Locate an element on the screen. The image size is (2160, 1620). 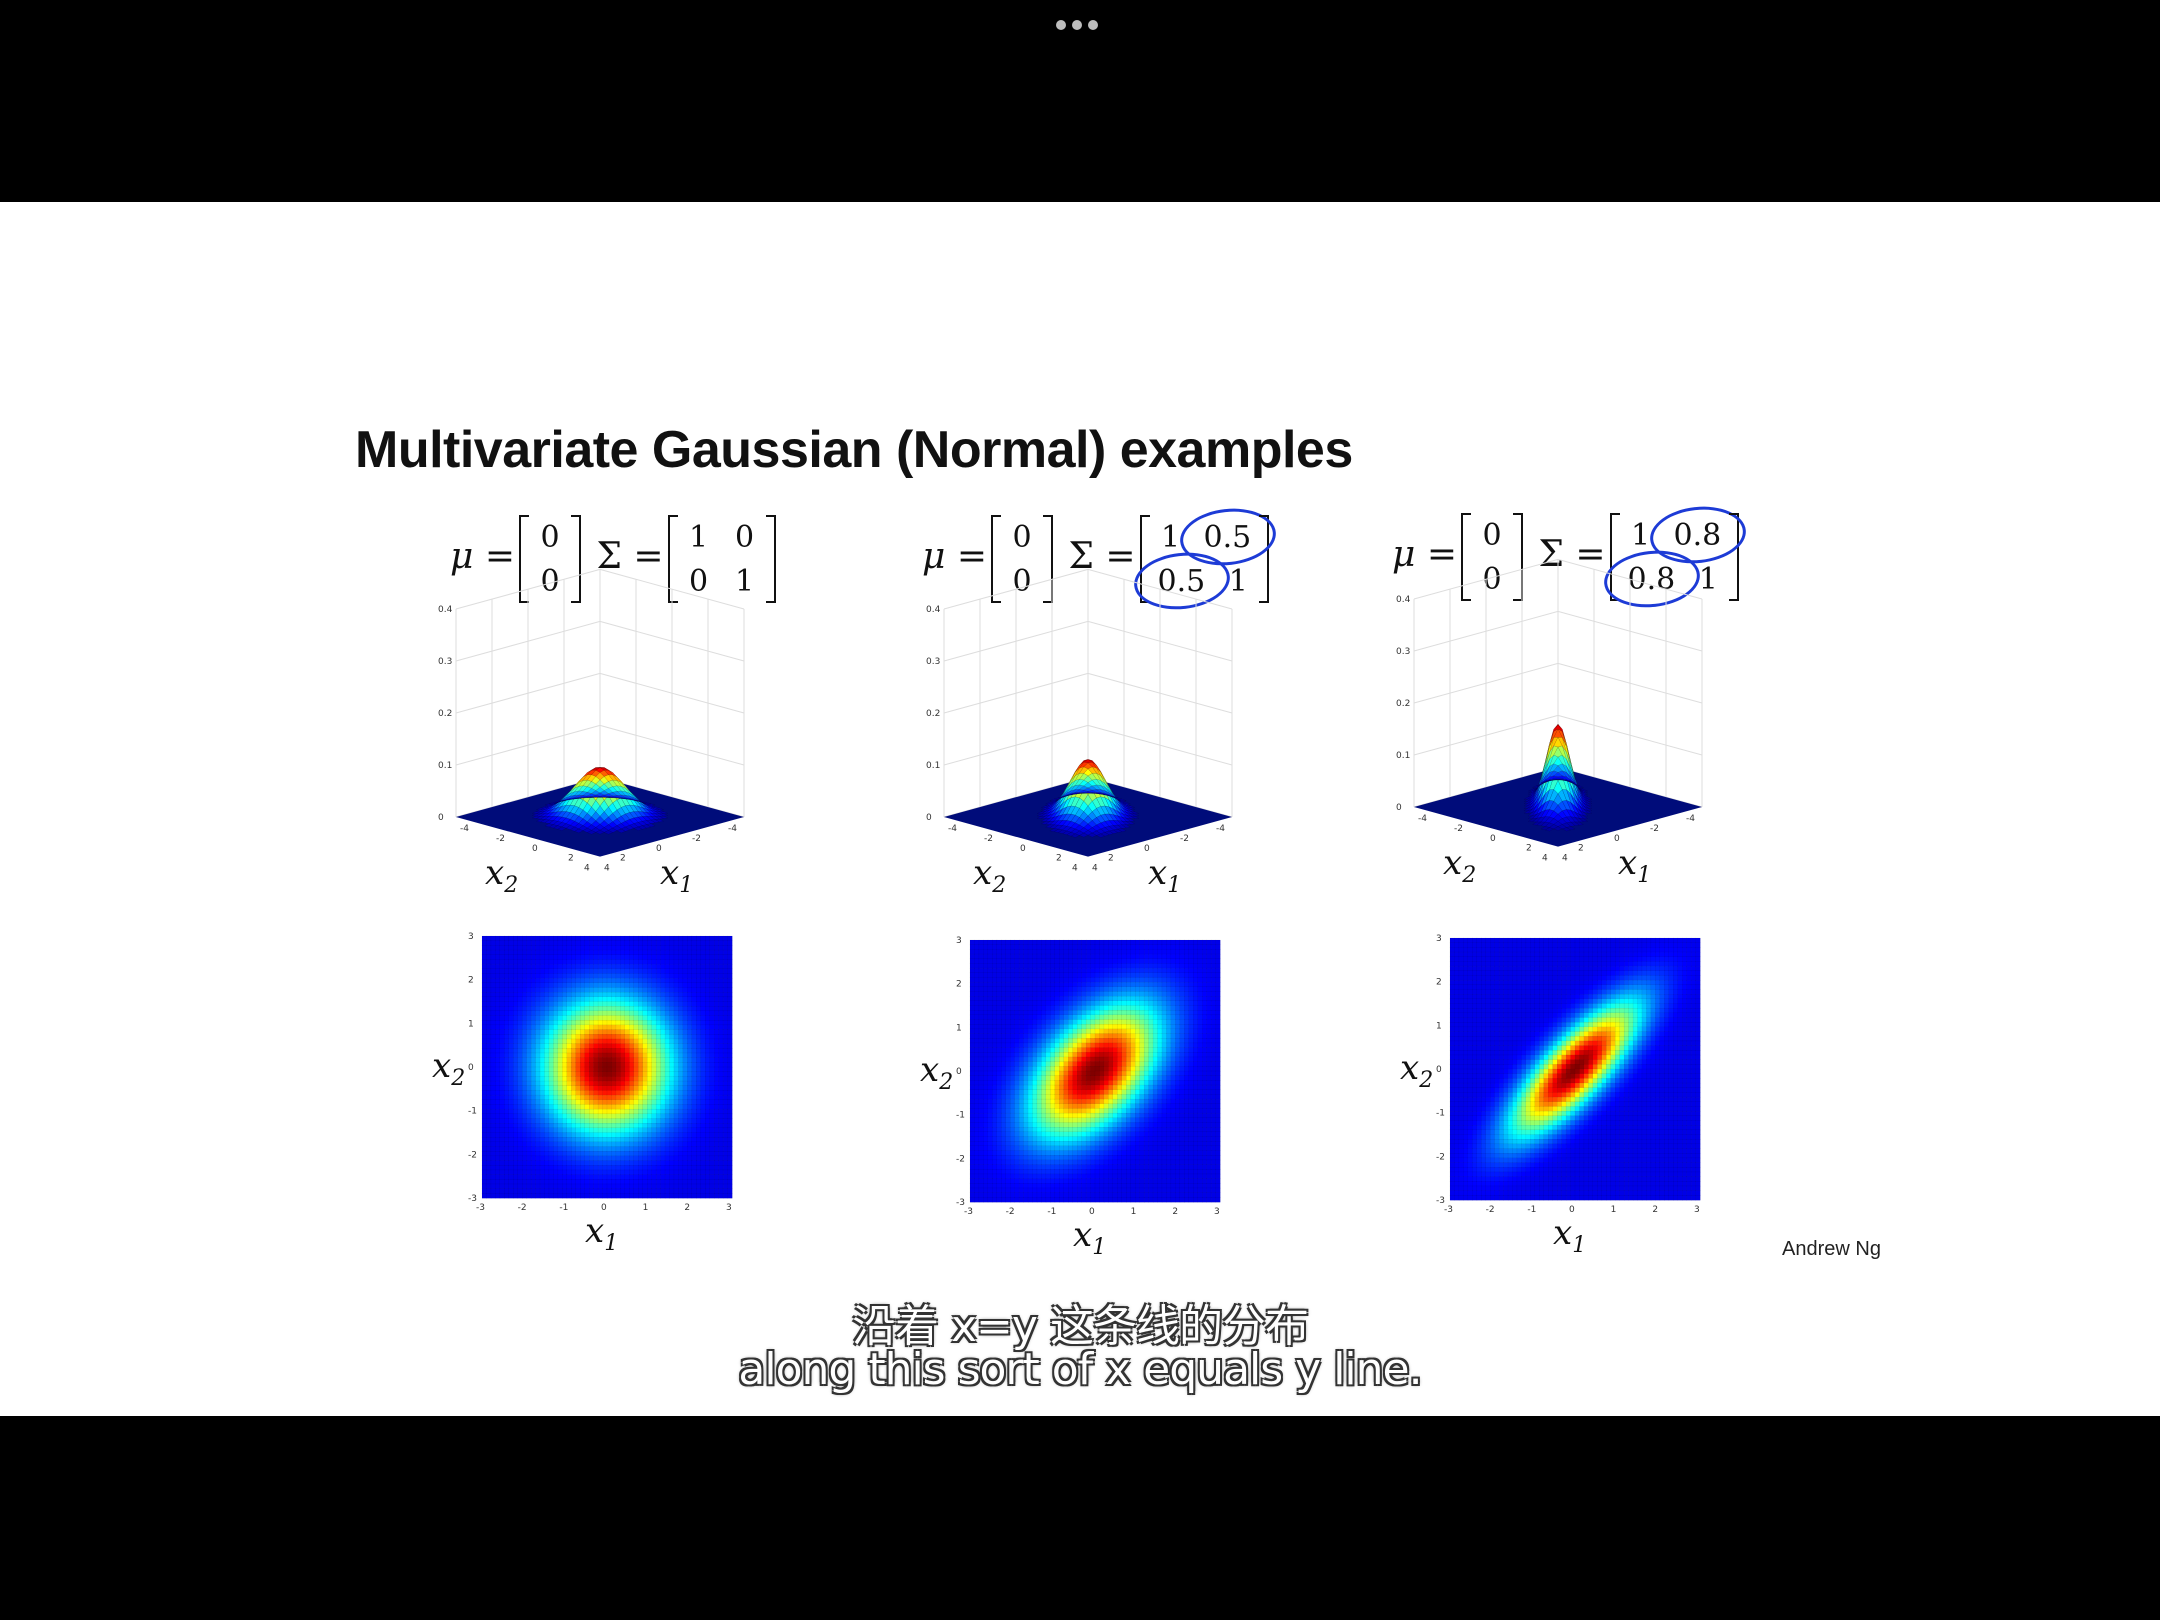
subtitle-english: along this sort of x equals y line. is located at coordinates (1080, 1369).